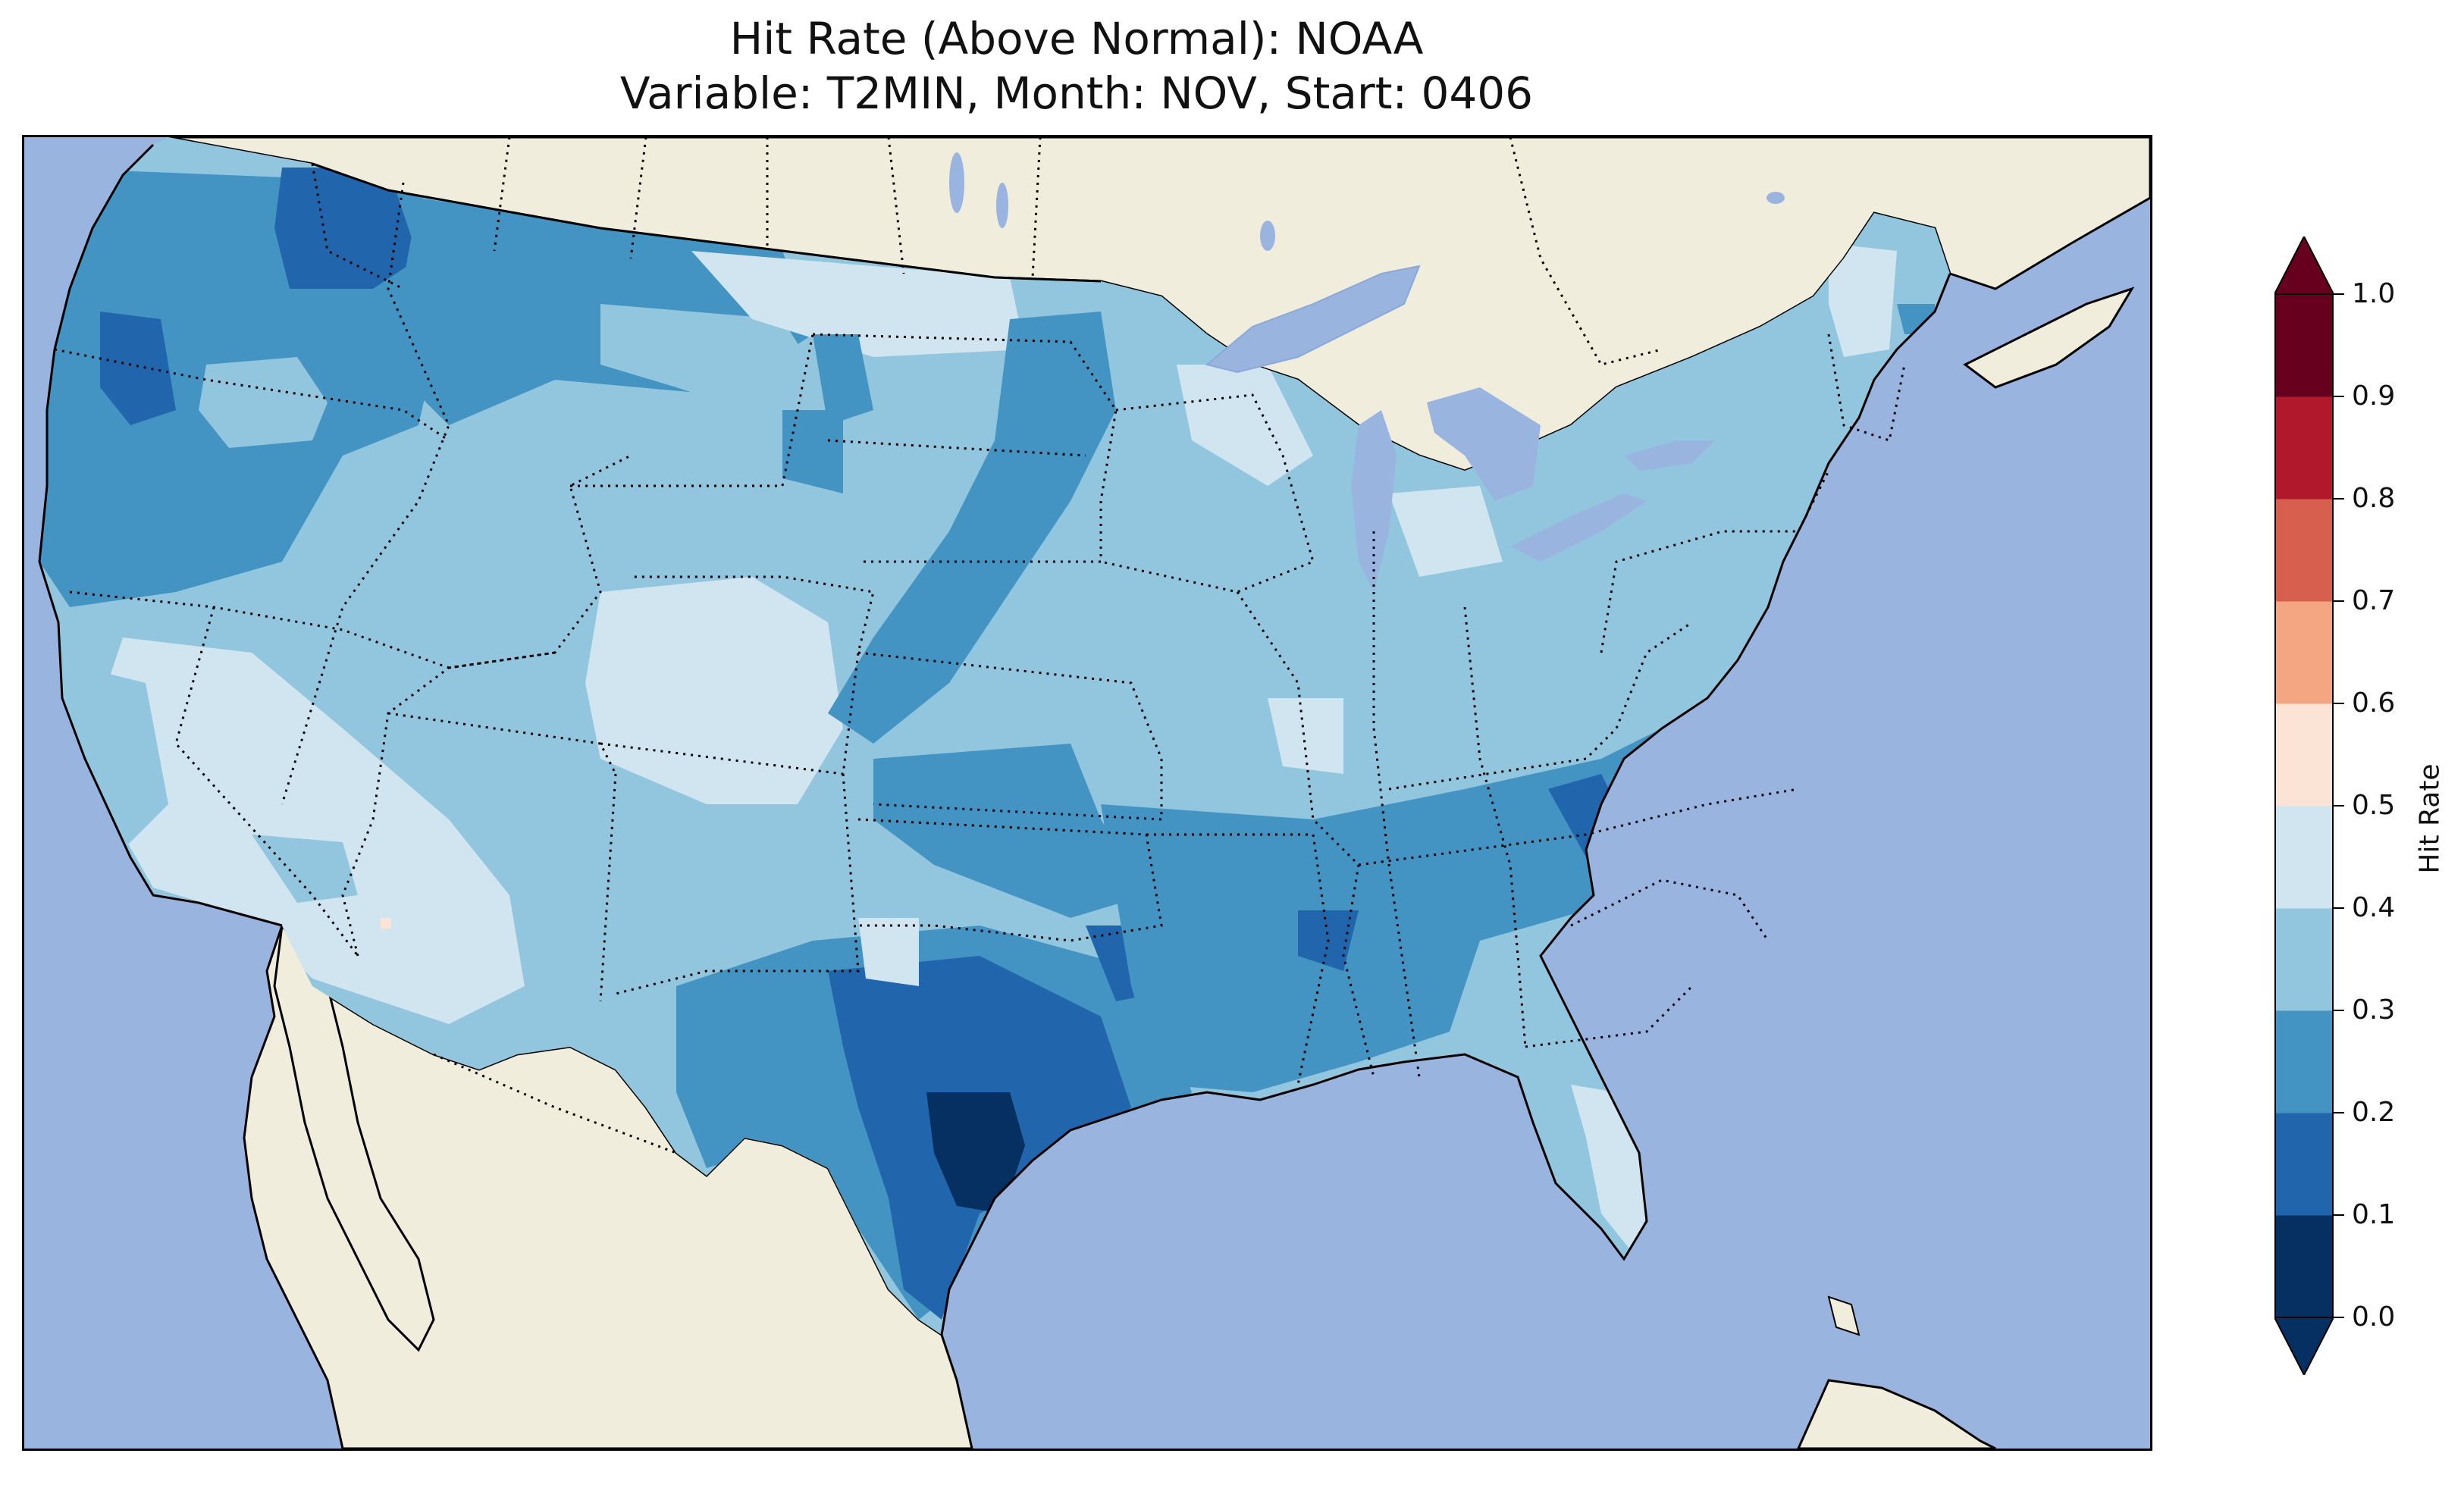 This screenshot has width=2464, height=1494. Describe the element at coordinates (1866, 388) in the screenshot. I see `border-new-england` at that location.